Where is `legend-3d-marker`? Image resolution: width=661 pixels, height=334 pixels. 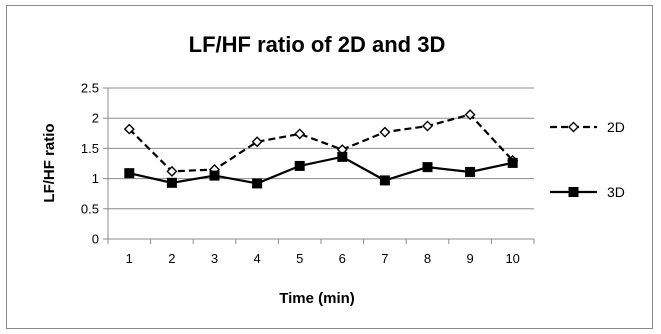
legend-3d-marker is located at coordinates (573, 192).